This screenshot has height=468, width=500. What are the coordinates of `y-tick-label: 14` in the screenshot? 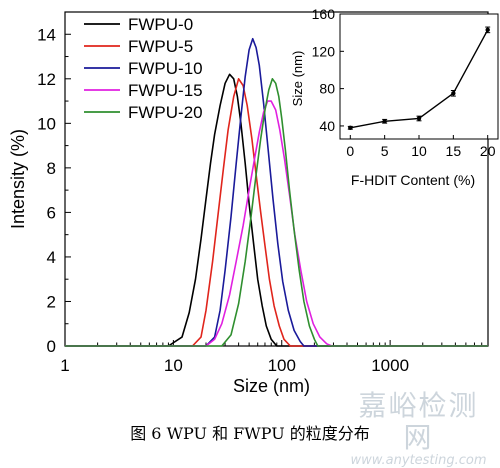 It's located at (46, 34).